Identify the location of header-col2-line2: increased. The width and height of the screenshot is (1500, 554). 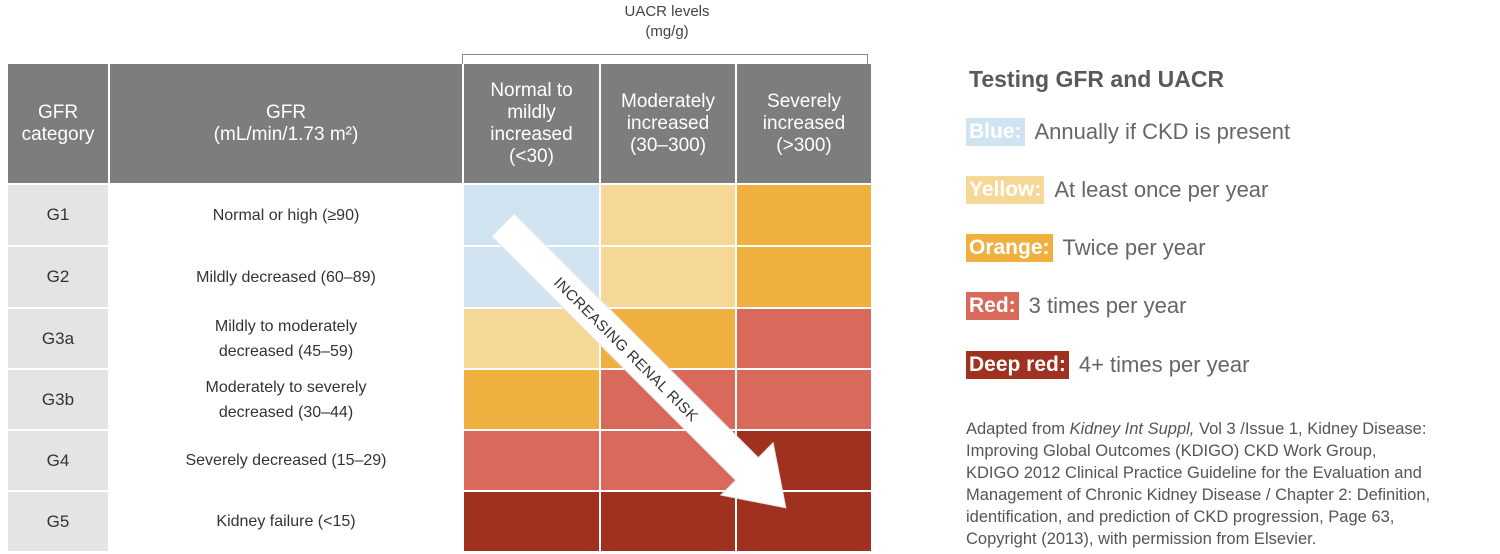
(668, 123).